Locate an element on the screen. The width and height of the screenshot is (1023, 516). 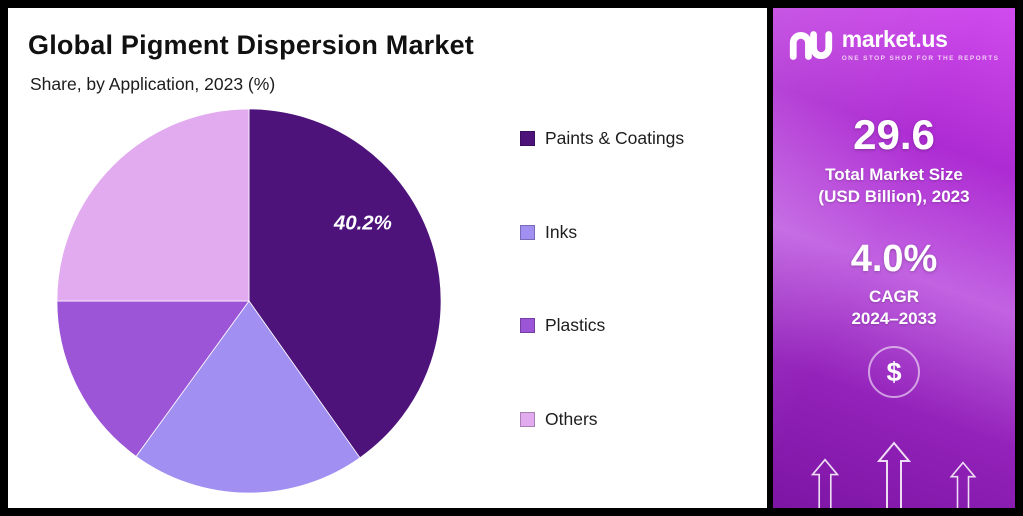
legend-label: Paints & Coatings is located at coordinates (615, 138).